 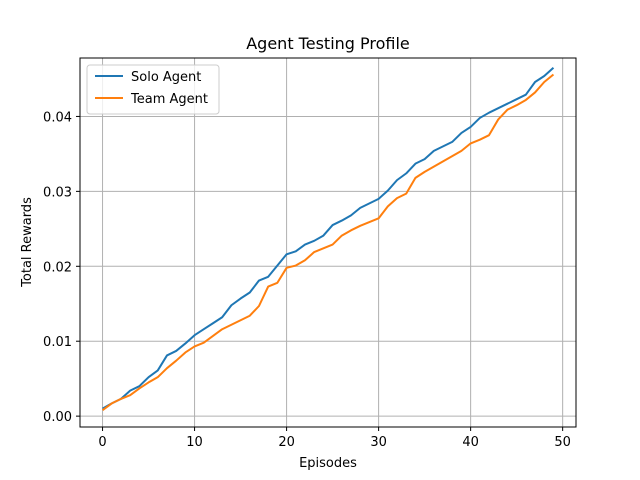 What do you see at coordinates (57, 192) in the screenshot?
I see `y-tick-label: 0.03` at bounding box center [57, 192].